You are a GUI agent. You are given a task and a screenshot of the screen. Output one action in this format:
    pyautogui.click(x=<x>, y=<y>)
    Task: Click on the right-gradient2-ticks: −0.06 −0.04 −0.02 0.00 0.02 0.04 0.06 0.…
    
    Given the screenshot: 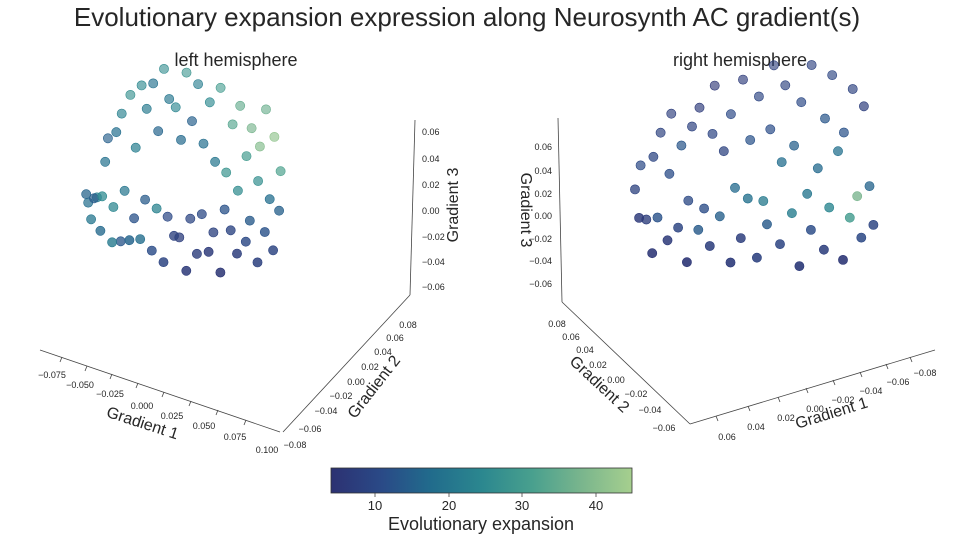 What is the action you would take?
    pyautogui.click(x=611, y=376)
    